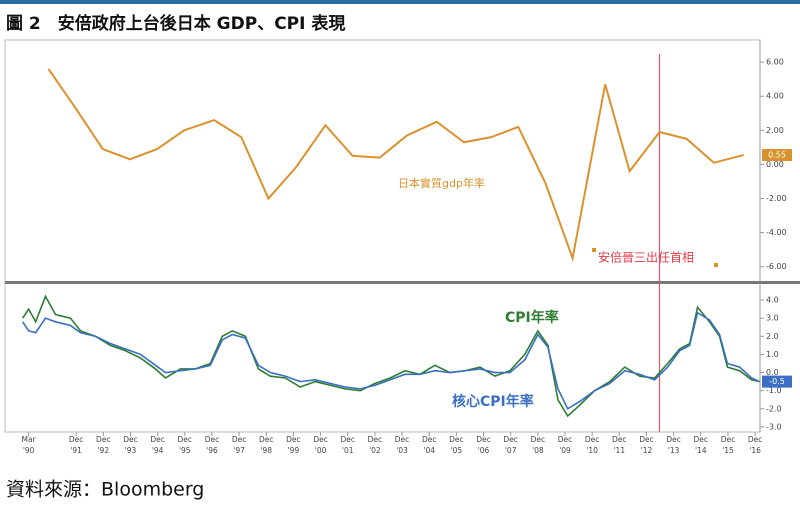  Describe the element at coordinates (511, 450) in the screenshot. I see `x-tick-label: '07` at that location.